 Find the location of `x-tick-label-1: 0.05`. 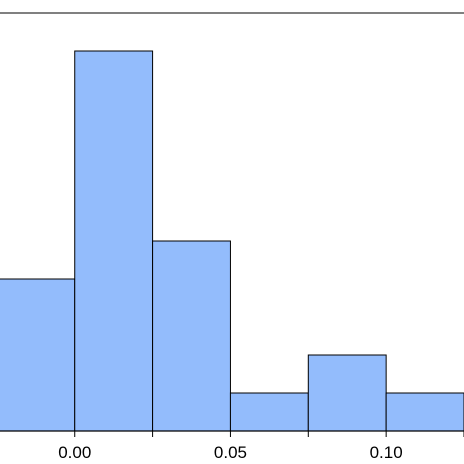

x-tick-label-1: 0.05 is located at coordinates (230, 452).